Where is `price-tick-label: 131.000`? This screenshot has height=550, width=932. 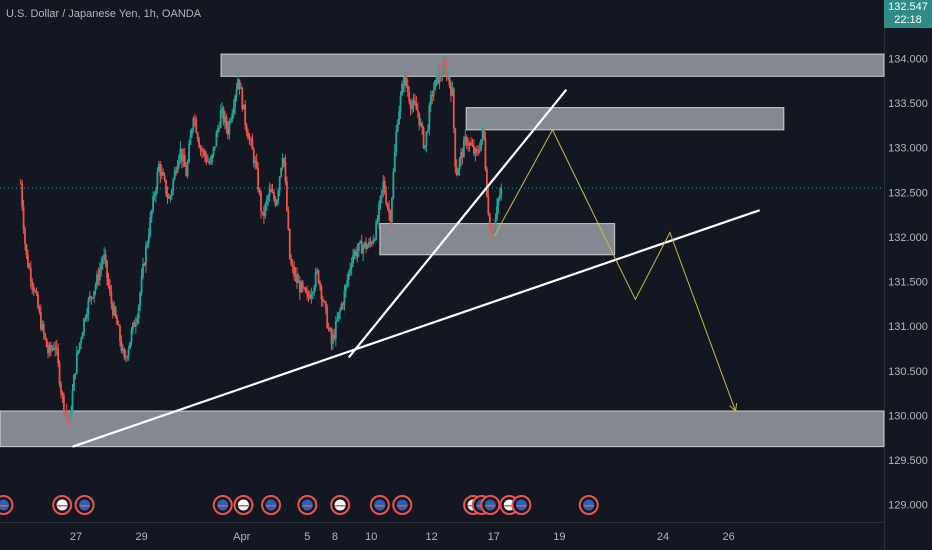
price-tick-label: 131.000 is located at coordinates (908, 327).